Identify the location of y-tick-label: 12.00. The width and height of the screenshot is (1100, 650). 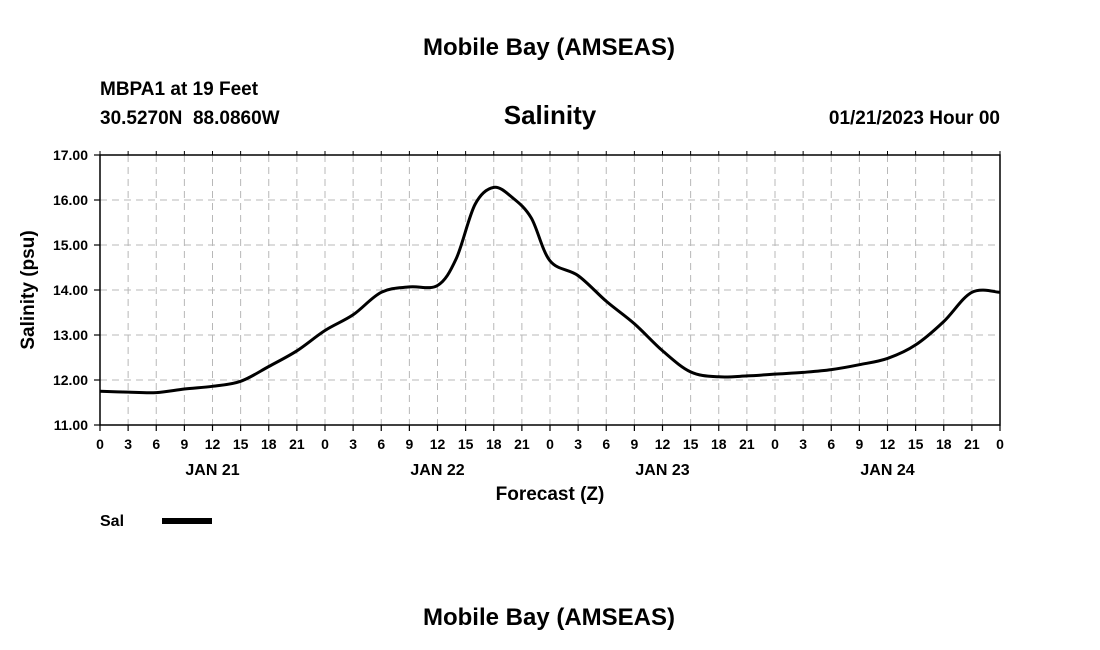
(70, 380).